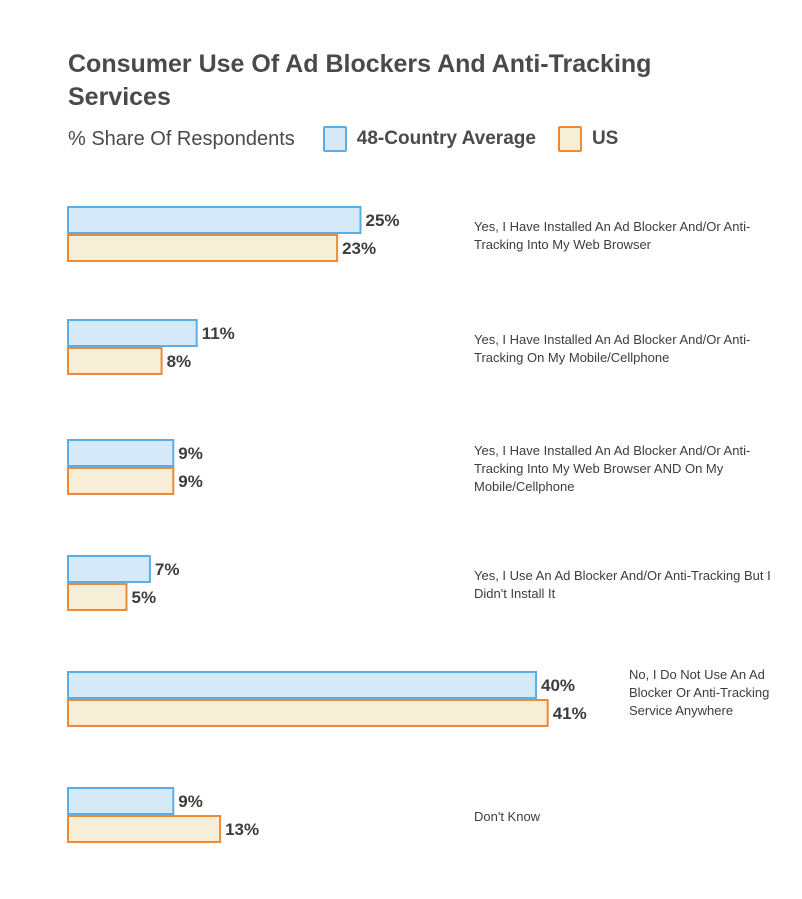 Image resolution: width=802 pixels, height=899 pixels. Describe the element at coordinates (446, 138) in the screenshot. I see `legend-label-48-country-average: 48-Country Average` at that location.